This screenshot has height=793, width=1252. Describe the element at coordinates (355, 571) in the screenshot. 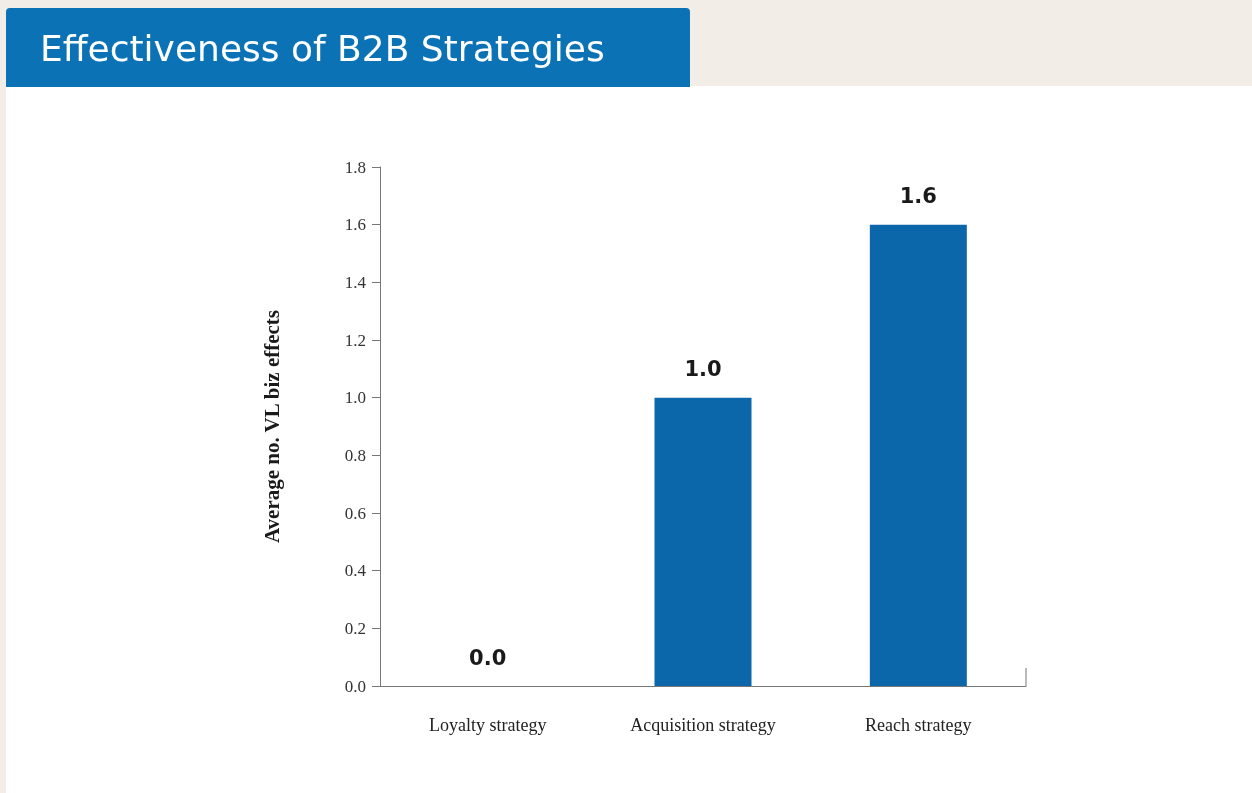

I see `y-tick-label: 0.4` at that location.